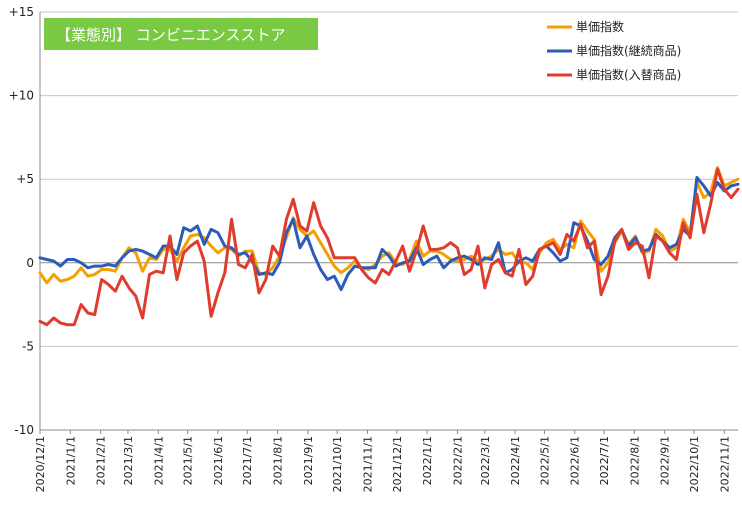 The image size is (742, 513). I want to click on y-tick-label: 0, so click(30, 263).